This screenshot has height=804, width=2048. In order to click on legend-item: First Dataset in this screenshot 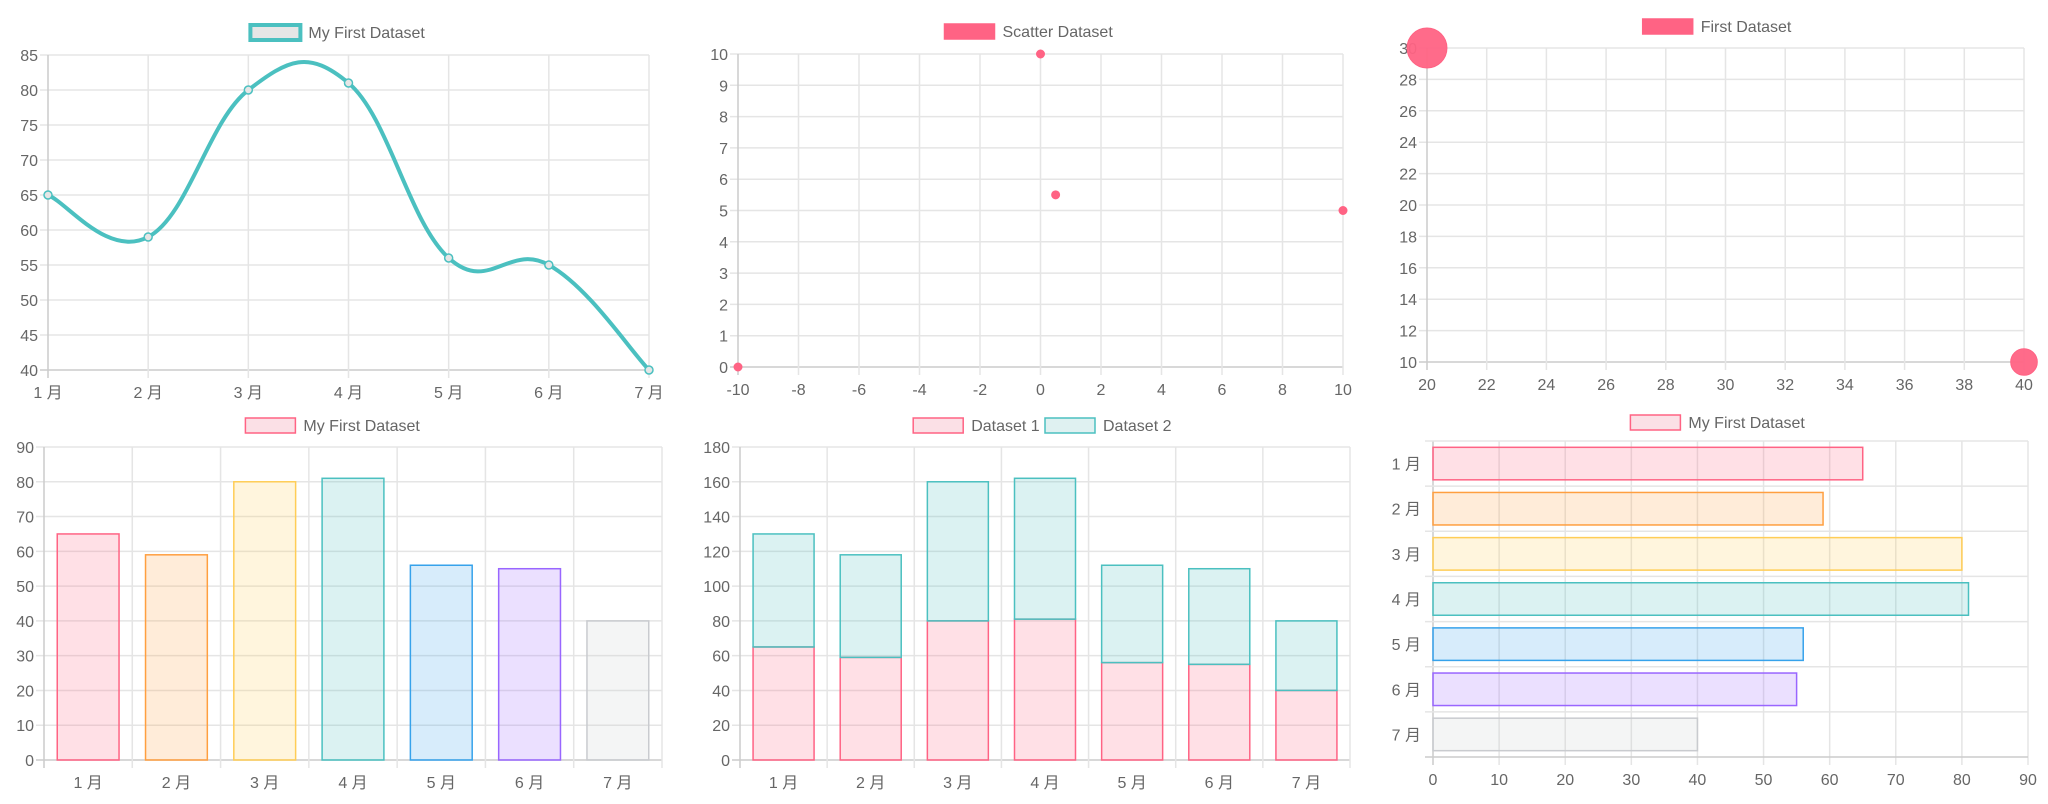, I will do `click(1716, 27)`.